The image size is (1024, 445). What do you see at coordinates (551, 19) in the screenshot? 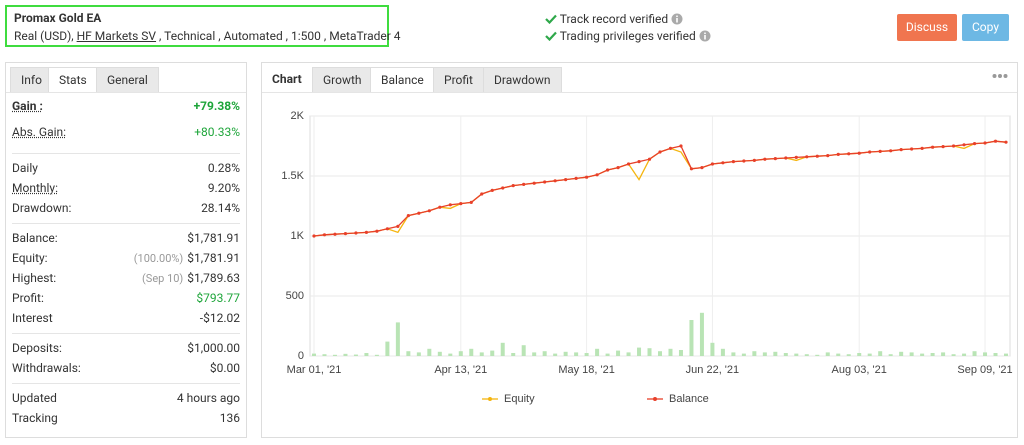
I see `check-icon` at bounding box center [551, 19].